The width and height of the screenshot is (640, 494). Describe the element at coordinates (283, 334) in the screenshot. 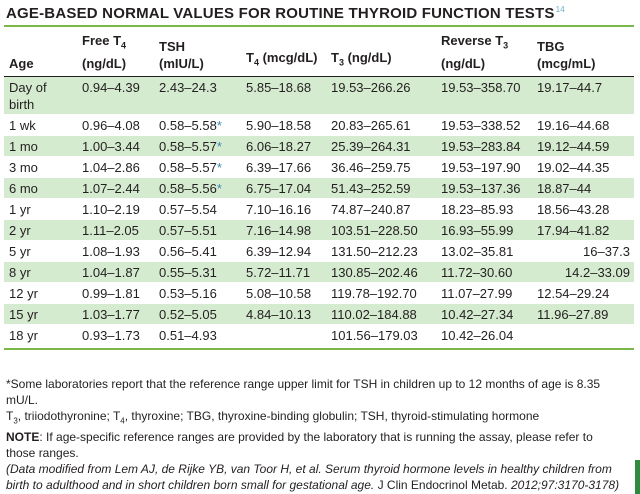

I see `cell-t4` at that location.